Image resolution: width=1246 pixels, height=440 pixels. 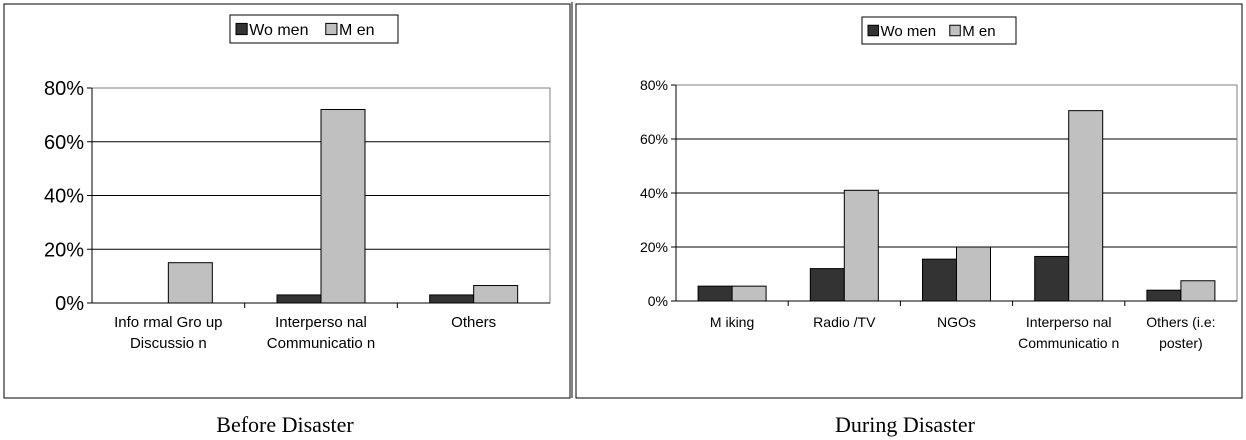 I want to click on x-category-label: M iking, so click(x=732, y=322).